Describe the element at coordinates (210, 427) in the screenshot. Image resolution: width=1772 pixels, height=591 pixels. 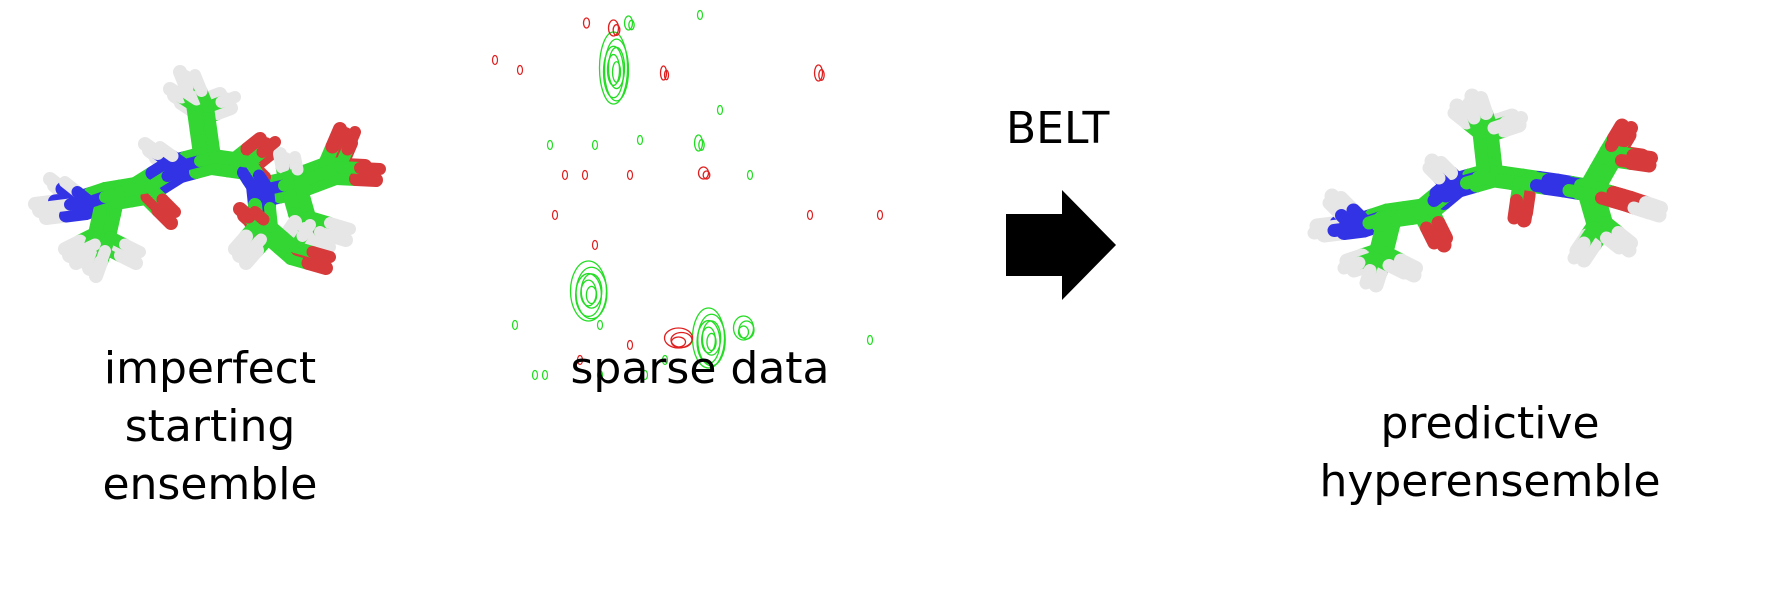
I see `starting-ensemble-caption: imperfect starting ensemble` at that location.